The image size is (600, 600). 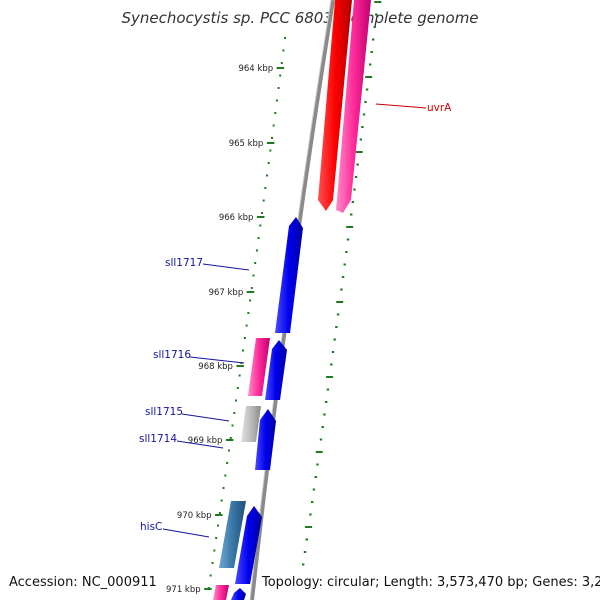 I want to click on gene-hisc, so click(x=232, y=534).